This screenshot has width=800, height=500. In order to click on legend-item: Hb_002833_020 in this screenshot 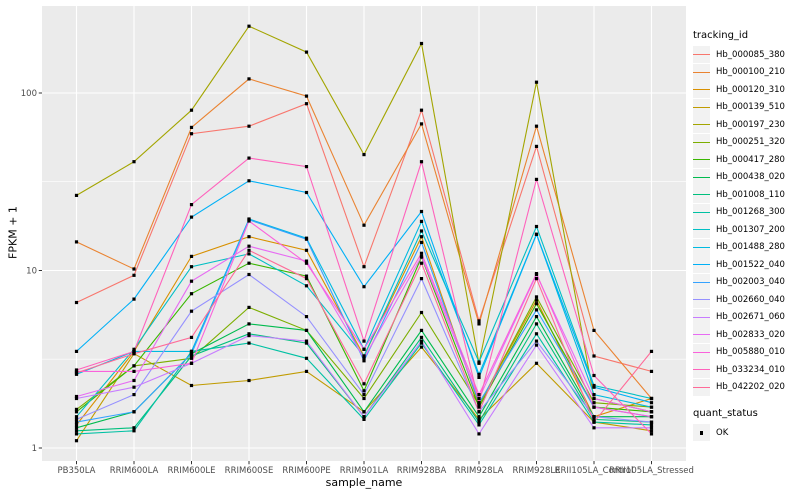, I will do `click(746, 335)`.